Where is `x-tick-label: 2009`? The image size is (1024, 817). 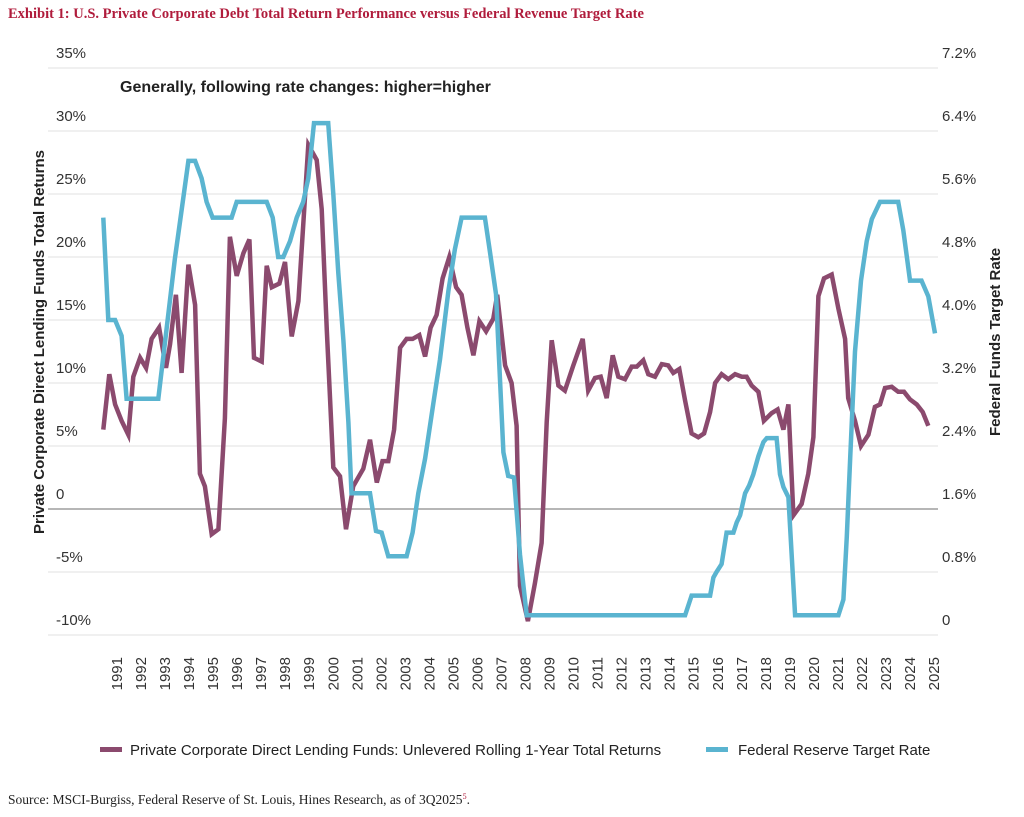
x-tick-label: 2009 is located at coordinates (550, 673).